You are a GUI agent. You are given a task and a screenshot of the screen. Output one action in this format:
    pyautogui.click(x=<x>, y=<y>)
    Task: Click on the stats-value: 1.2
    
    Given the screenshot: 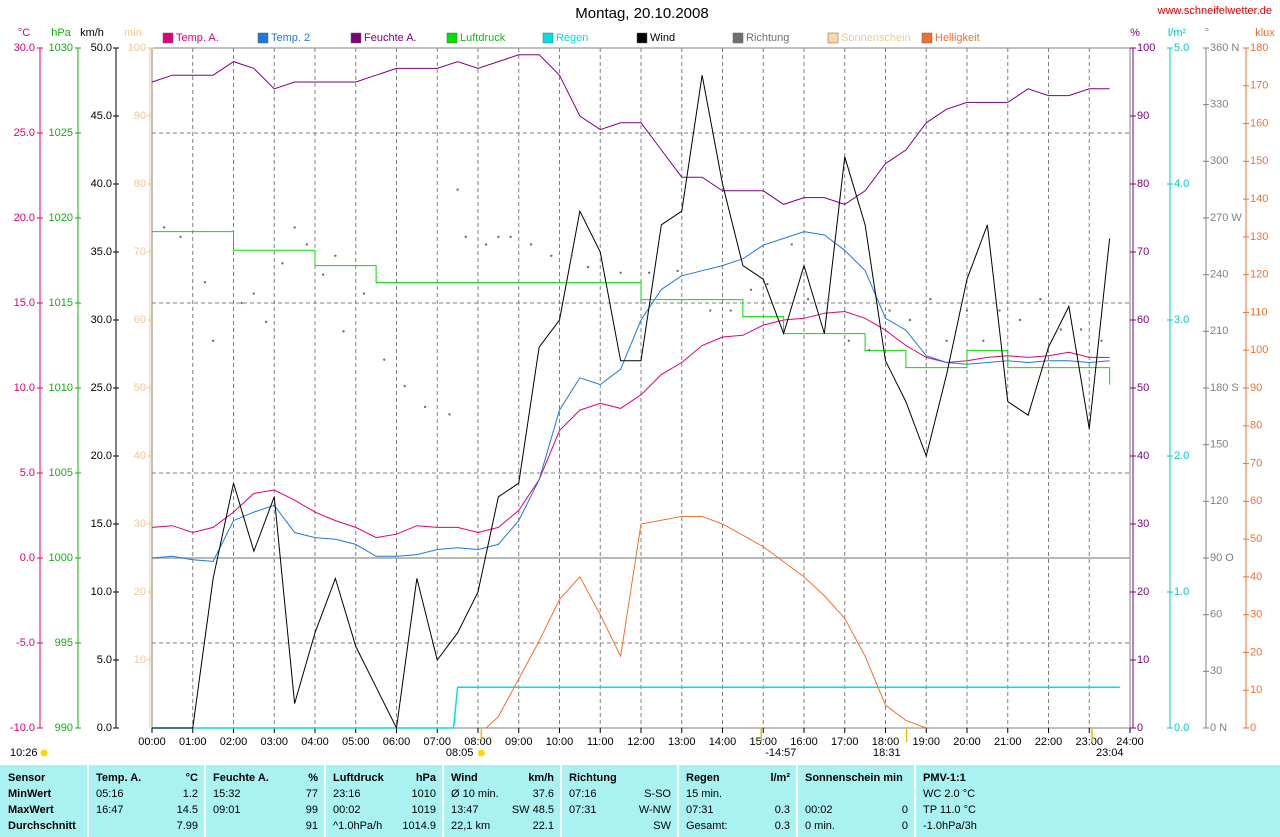 What is the action you would take?
    pyautogui.click(x=190, y=794)
    